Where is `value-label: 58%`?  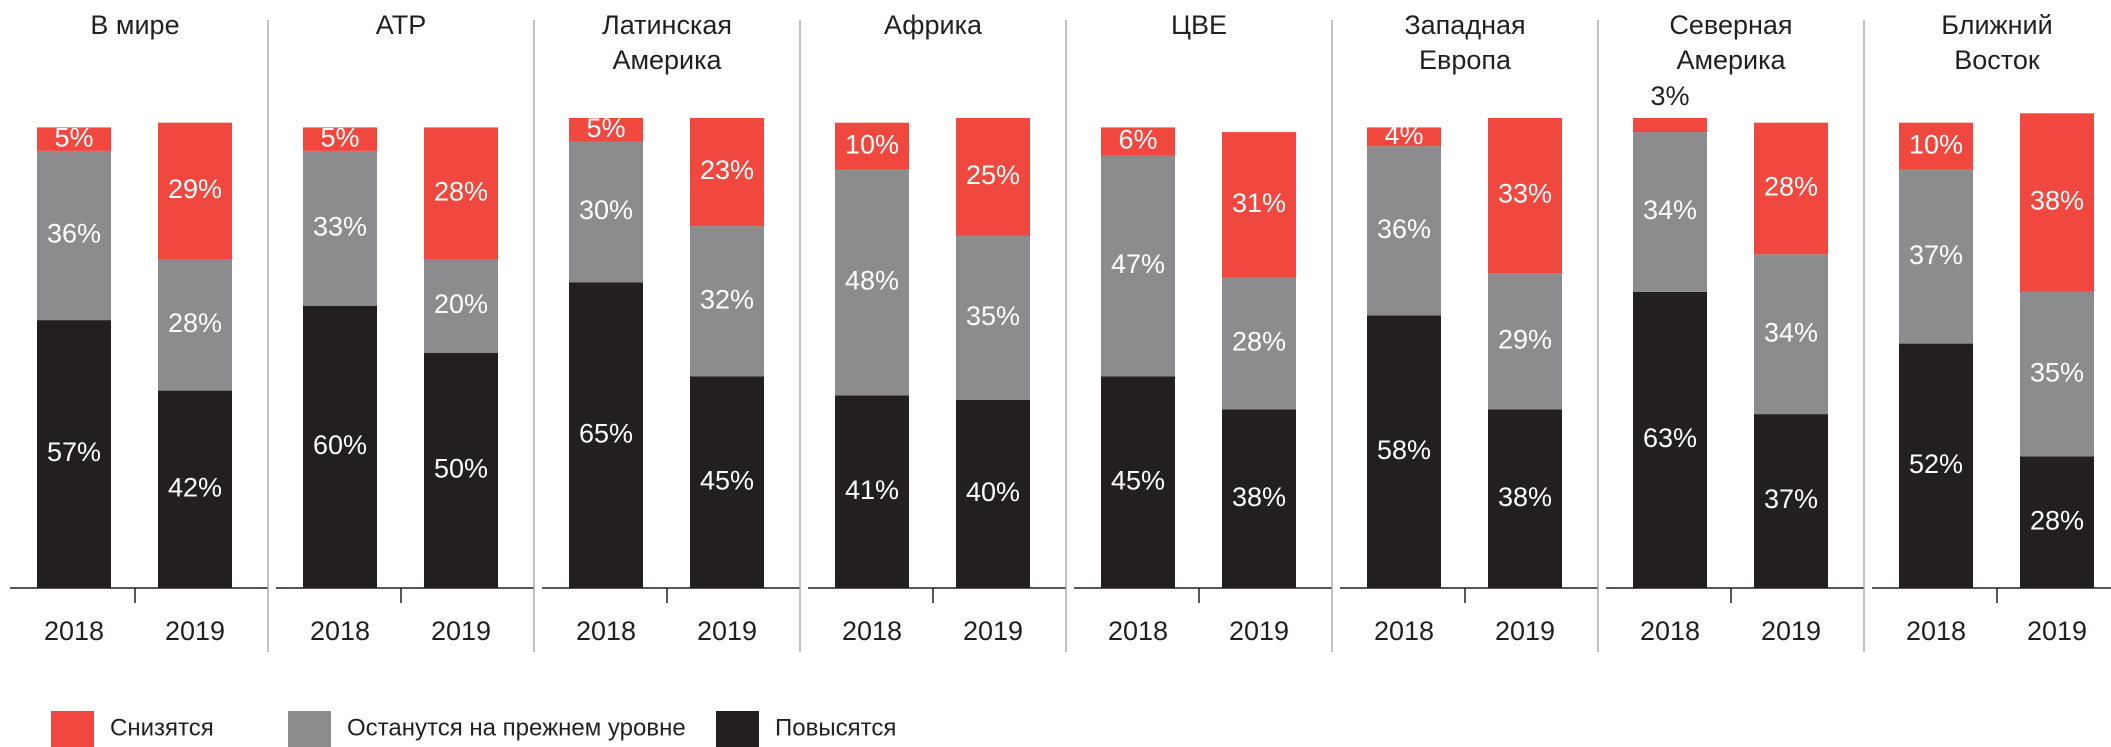
value-label: 58% is located at coordinates (1404, 450).